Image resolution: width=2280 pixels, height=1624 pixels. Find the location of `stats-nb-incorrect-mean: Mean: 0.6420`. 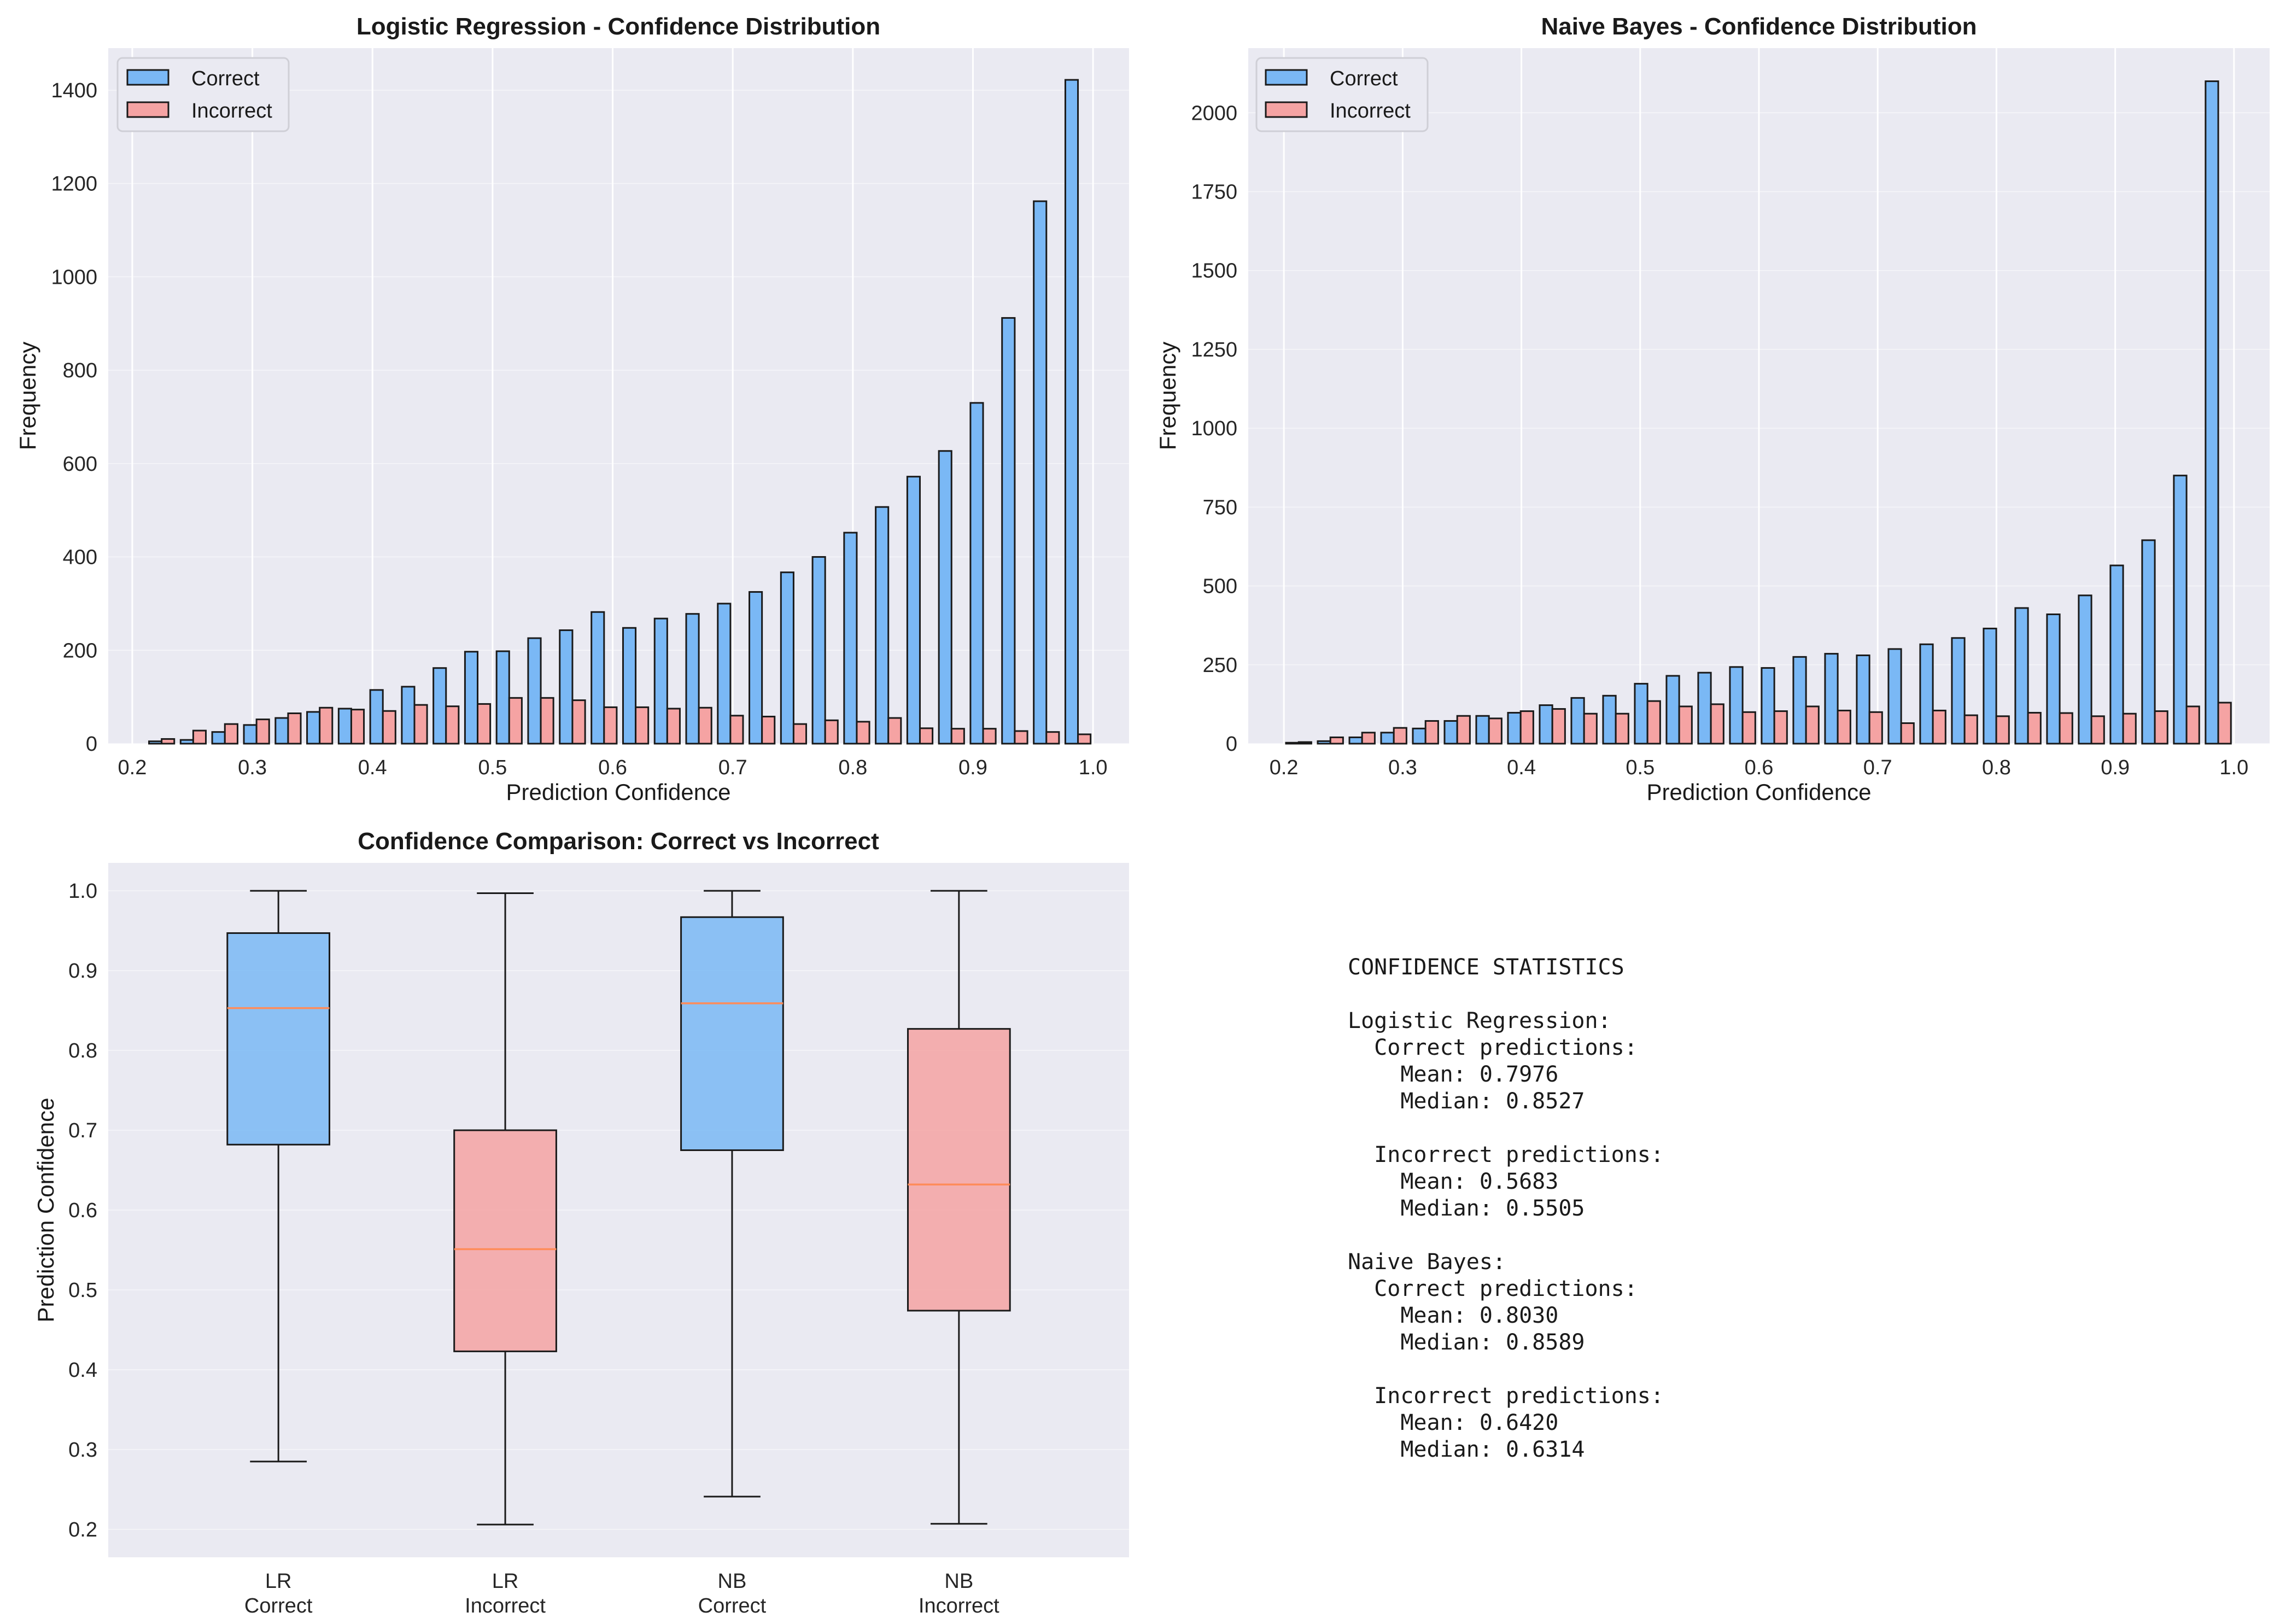

stats-nb-incorrect-mean: Mean: 0.6420 is located at coordinates (1453, 1422).